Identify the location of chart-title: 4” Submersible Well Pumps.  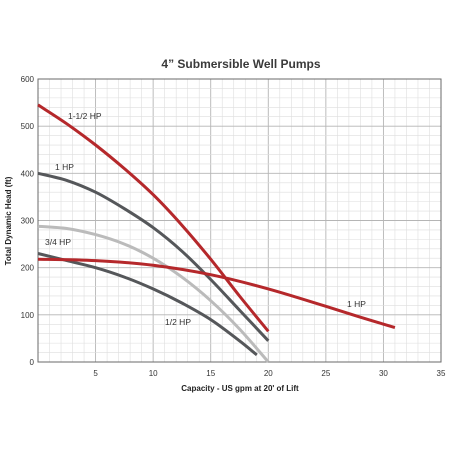
(240, 64).